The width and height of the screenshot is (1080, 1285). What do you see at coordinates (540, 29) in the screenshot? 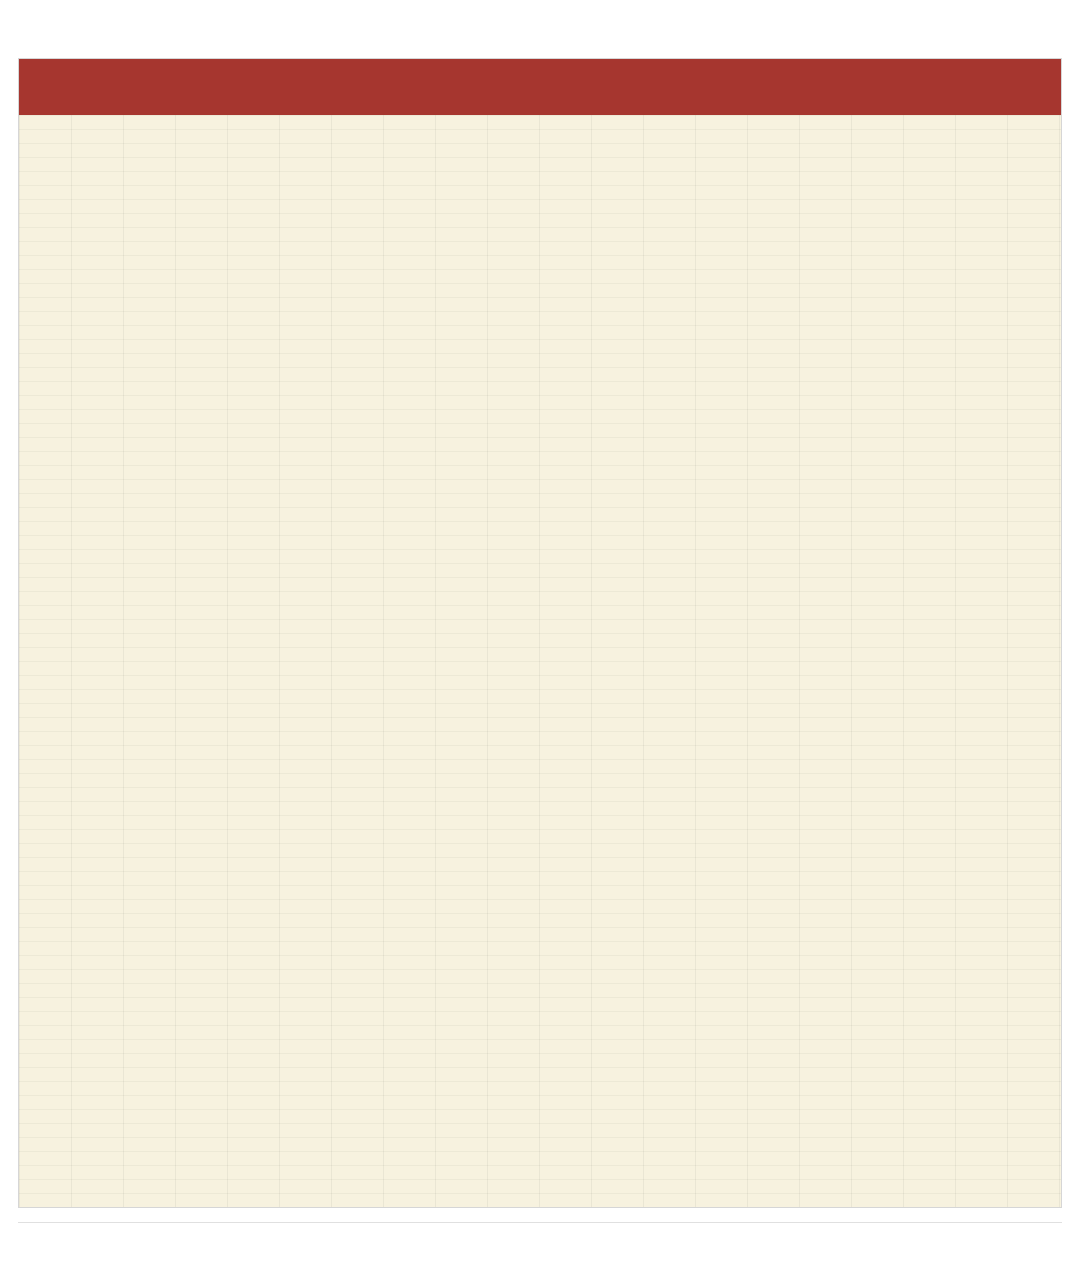
I see `page-title` at bounding box center [540, 29].